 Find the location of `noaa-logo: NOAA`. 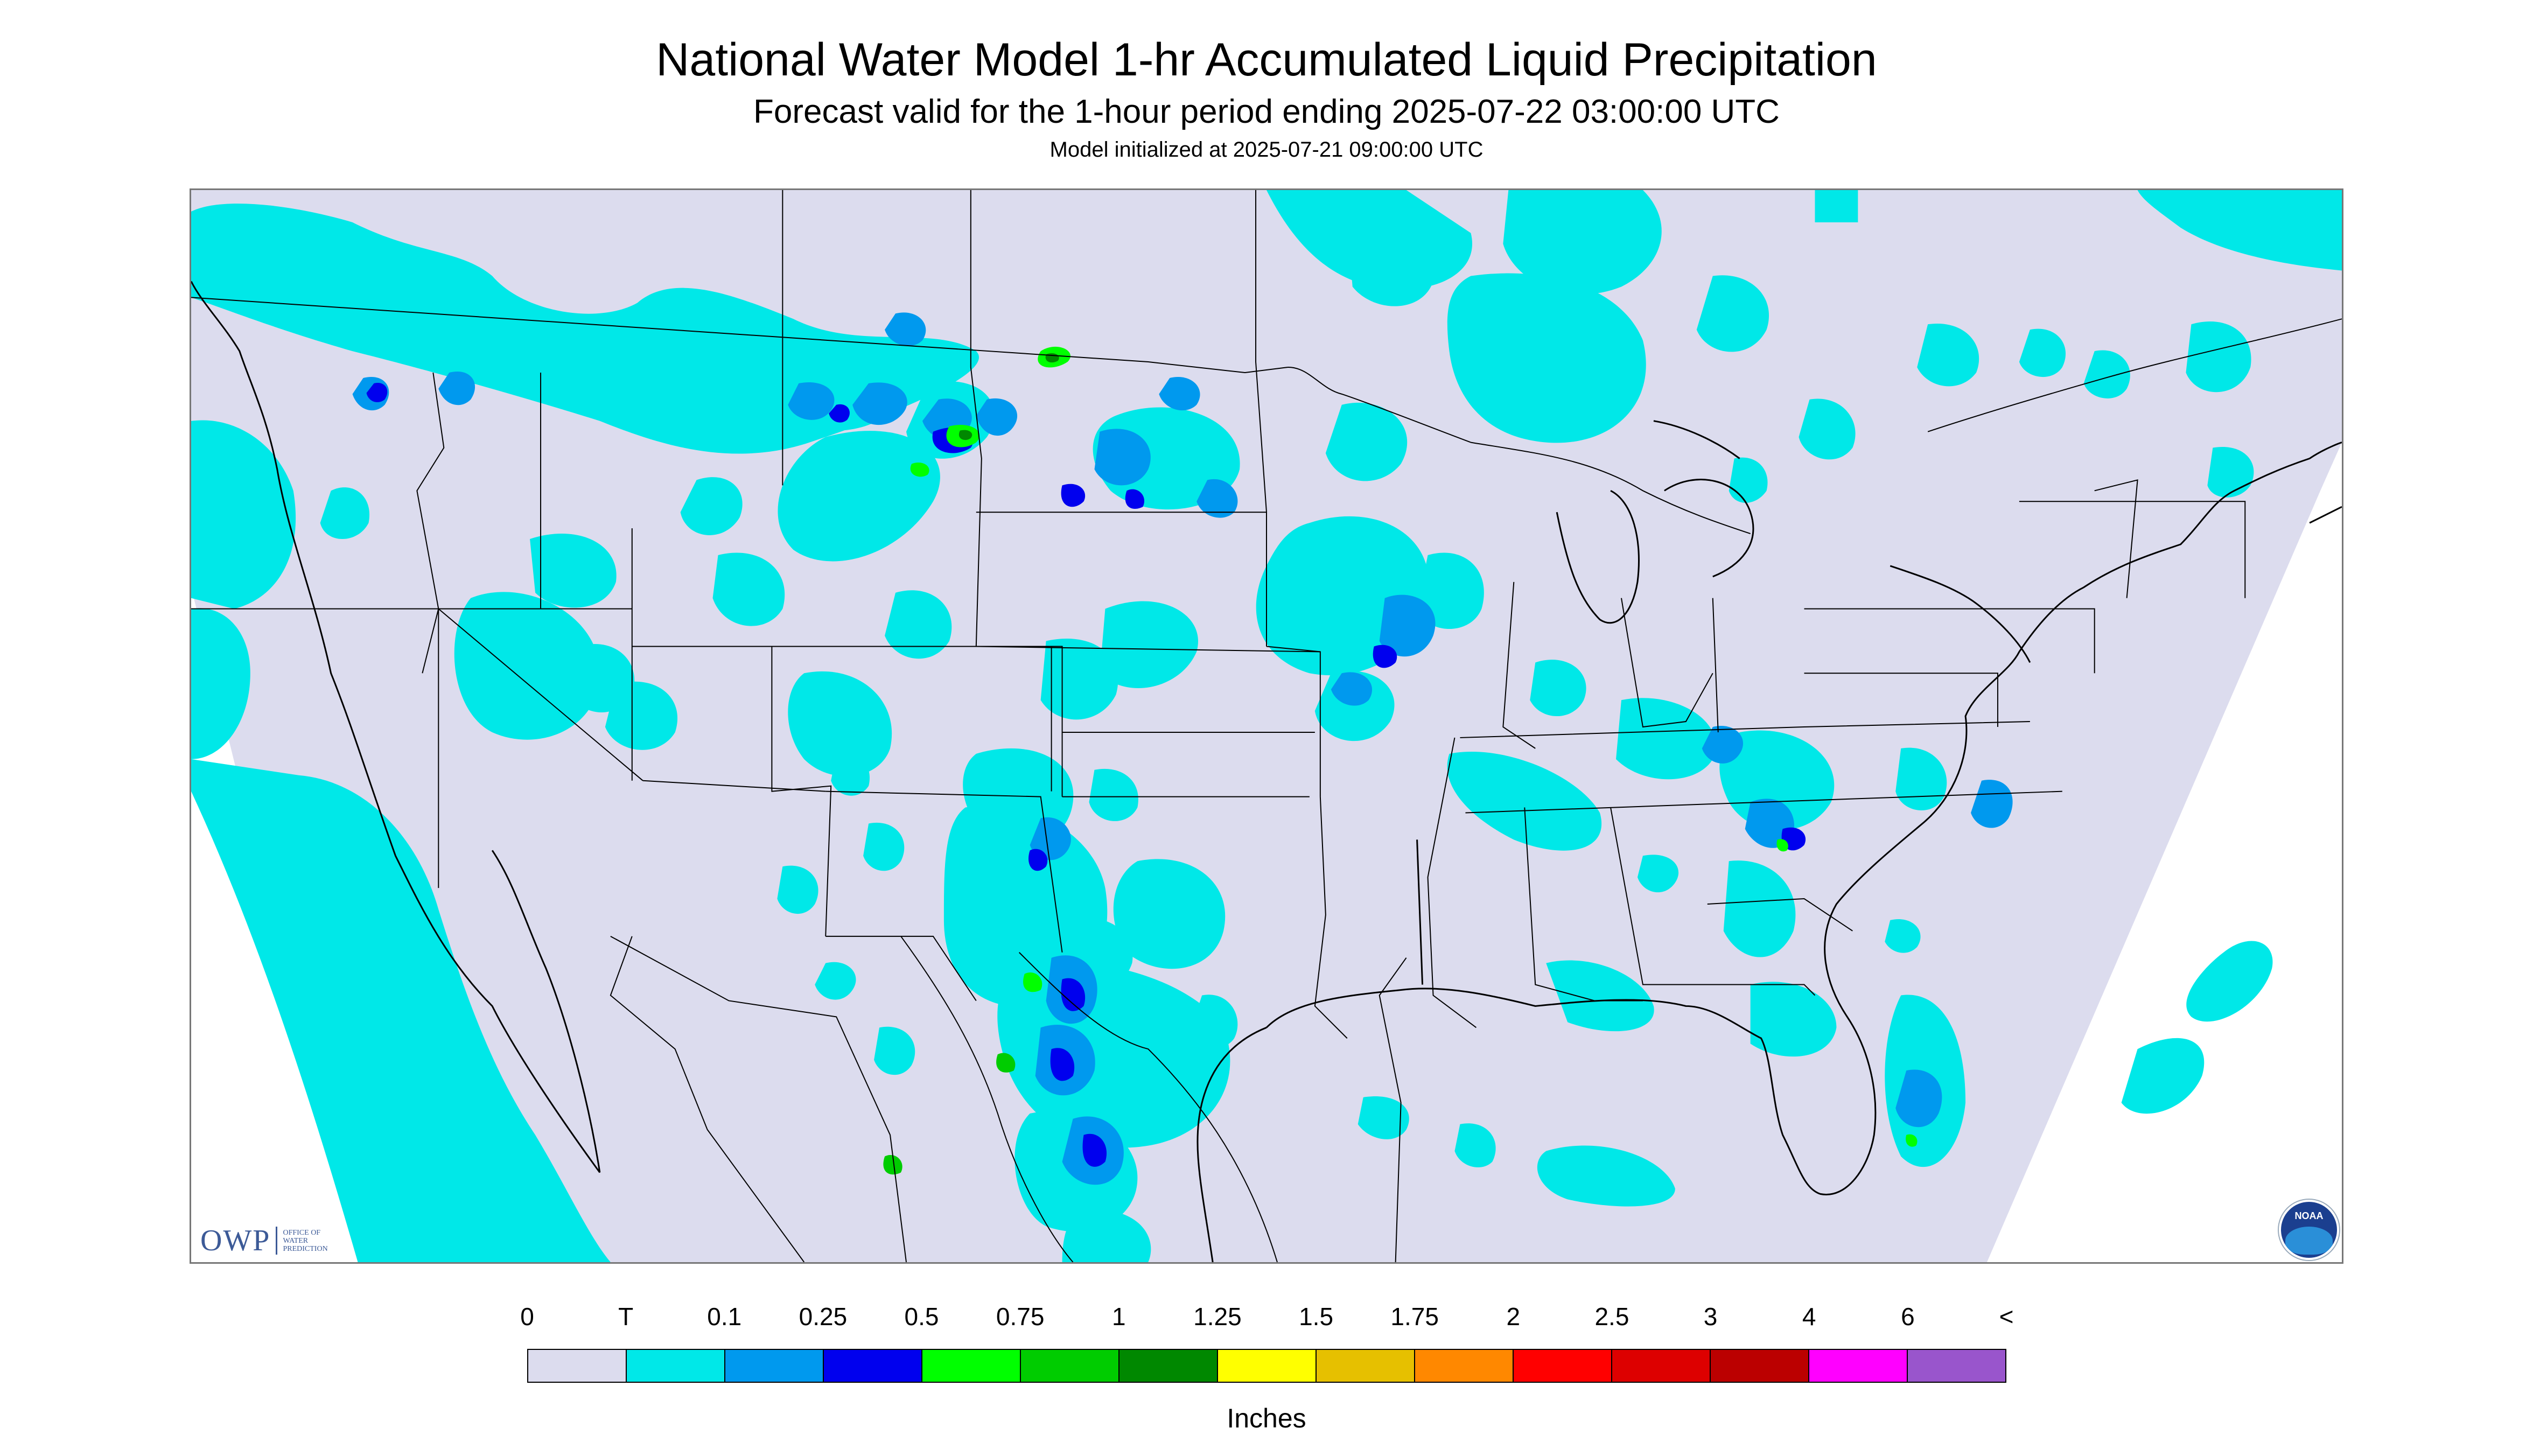

noaa-logo: NOAA is located at coordinates (2309, 1230).